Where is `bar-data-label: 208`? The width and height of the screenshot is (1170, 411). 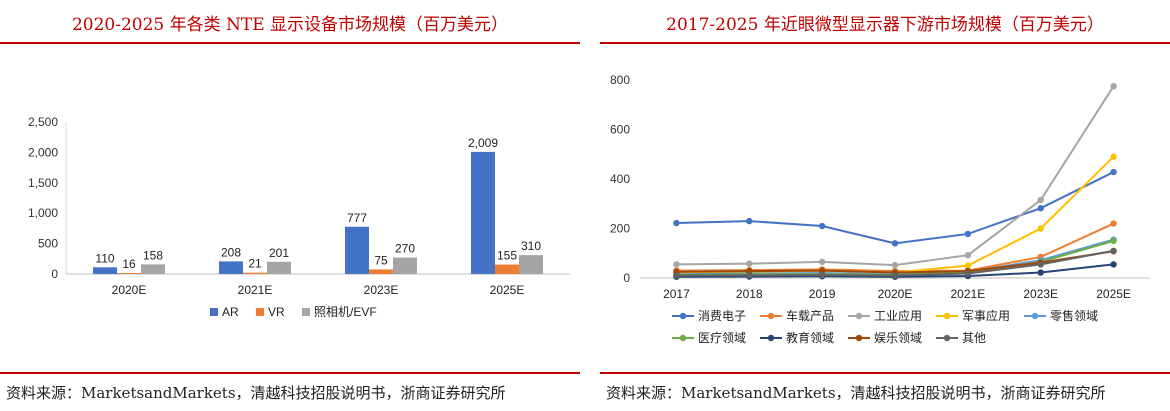 bar-data-label: 208 is located at coordinates (231, 252).